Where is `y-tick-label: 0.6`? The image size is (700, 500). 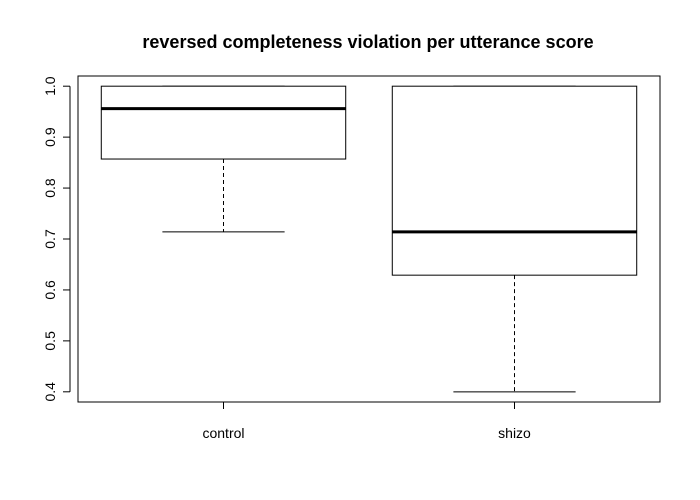
y-tick-label: 0.6 is located at coordinates (50, 290).